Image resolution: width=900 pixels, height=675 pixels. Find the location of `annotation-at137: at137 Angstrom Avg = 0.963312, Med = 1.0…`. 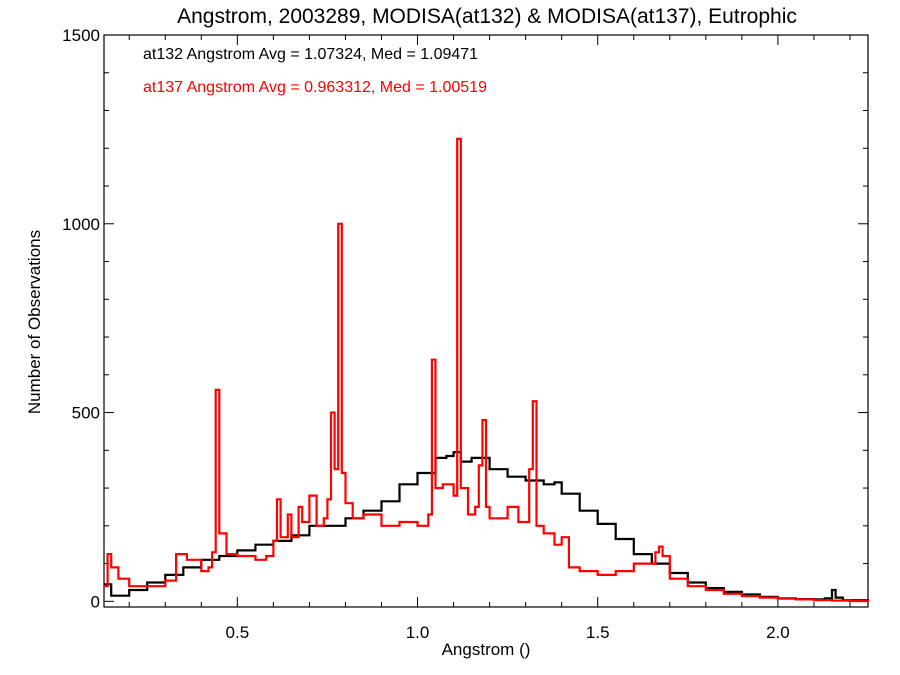

annotation-at137: at137 Angstrom Avg = 0.963312, Med = 1.0… is located at coordinates (315, 87).